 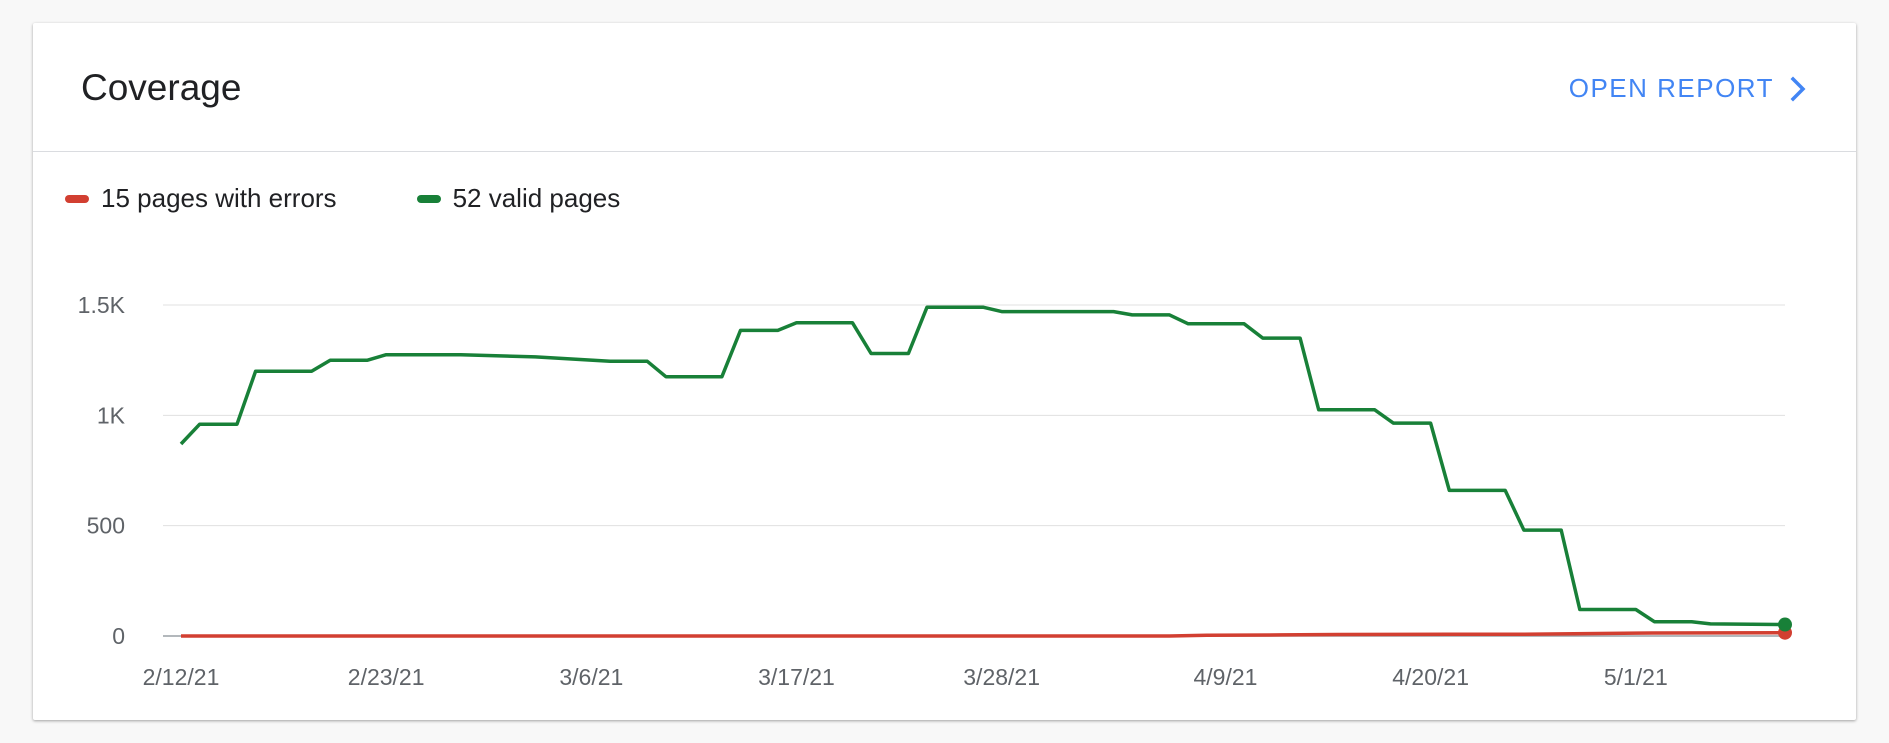 I want to click on x-tick-label: 3/28/21, so click(x=1001, y=677).